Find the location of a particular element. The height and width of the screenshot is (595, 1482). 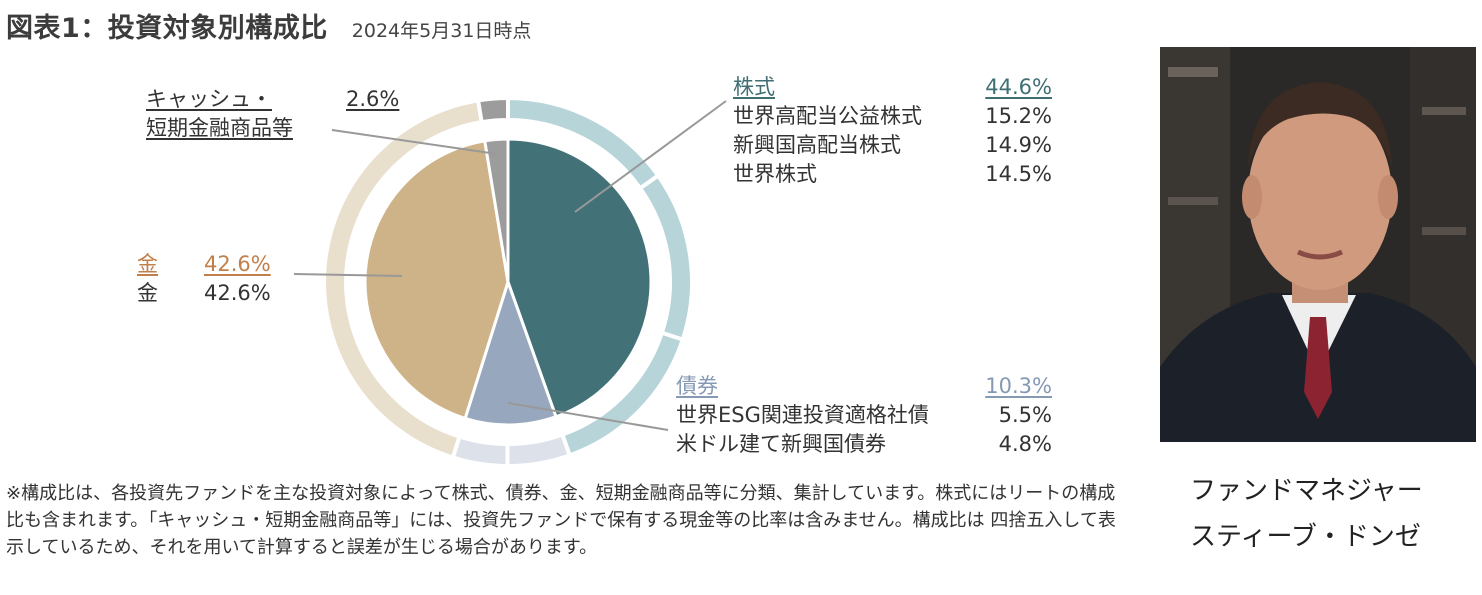

stock-item-1-value: 15.2% is located at coordinates (1018, 116).